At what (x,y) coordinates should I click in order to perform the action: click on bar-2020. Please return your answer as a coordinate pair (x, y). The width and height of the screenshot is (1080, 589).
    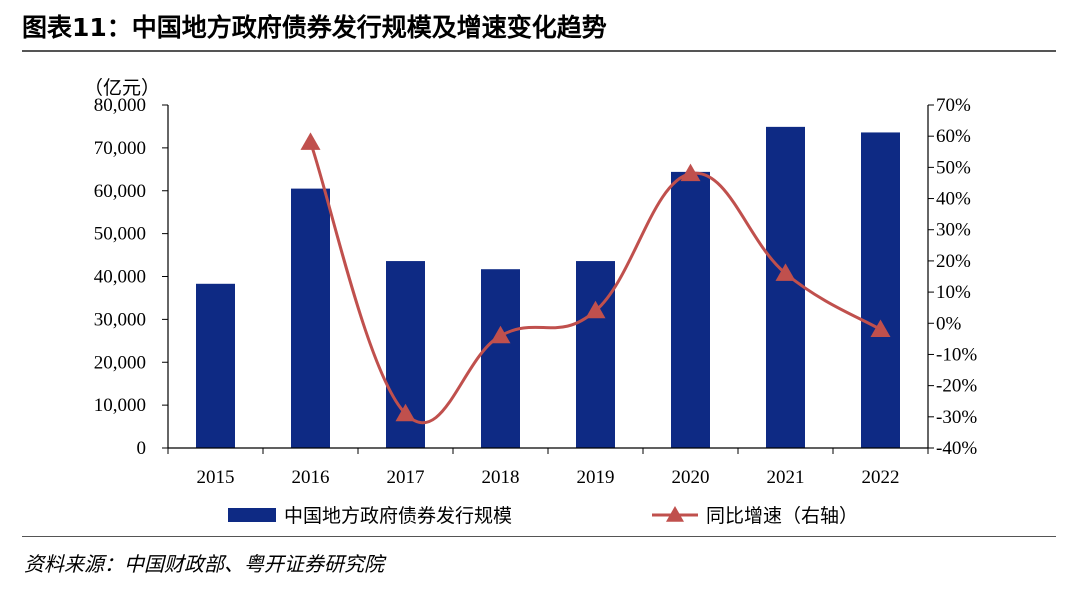
    Looking at the image, I should click on (690, 309).